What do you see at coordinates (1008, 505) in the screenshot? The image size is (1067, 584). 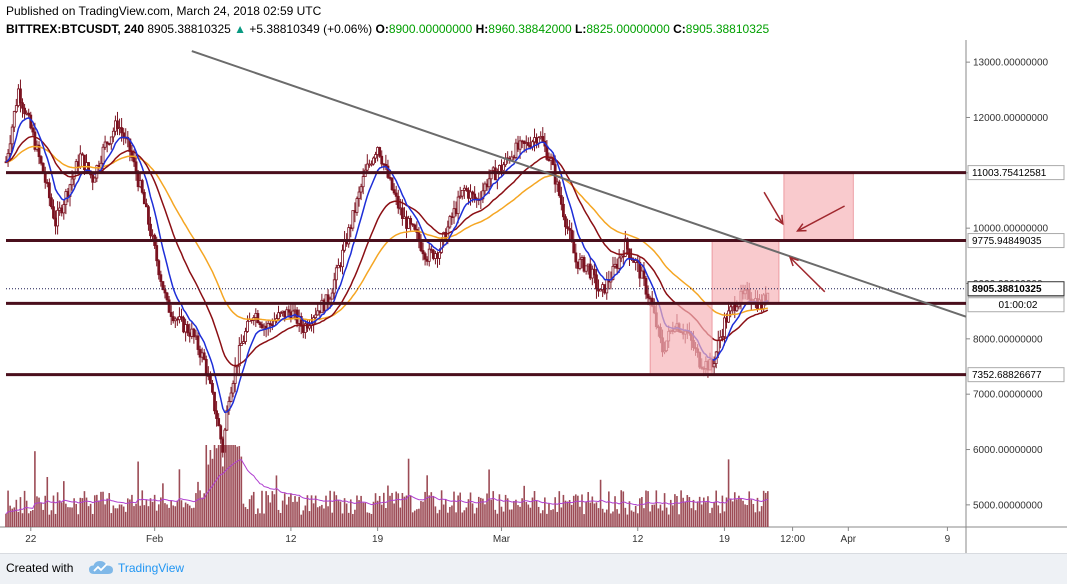 I see `y-tick-label: 5000.00000000` at bounding box center [1008, 505].